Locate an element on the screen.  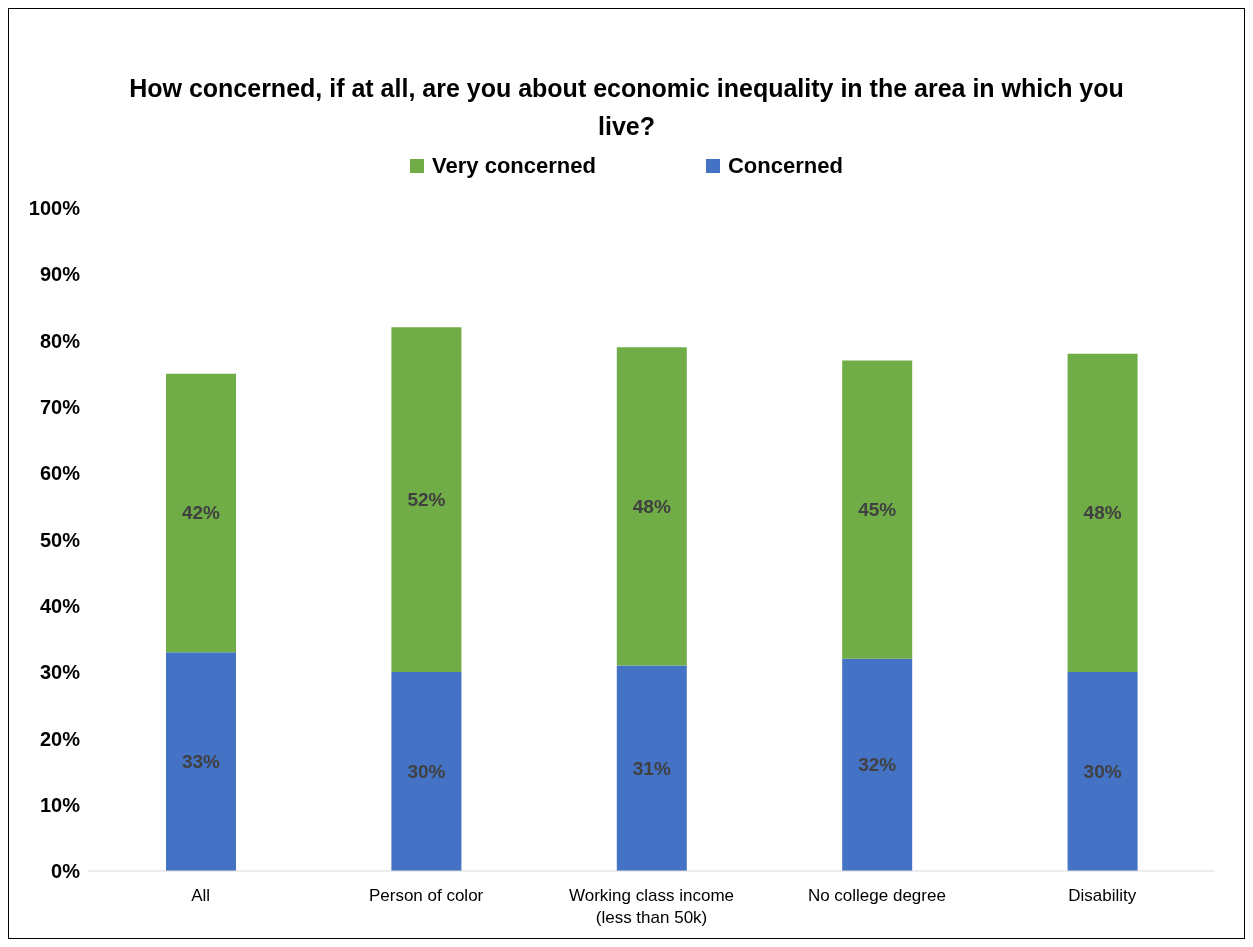
y-tick-label: 80% is located at coordinates (60, 340).